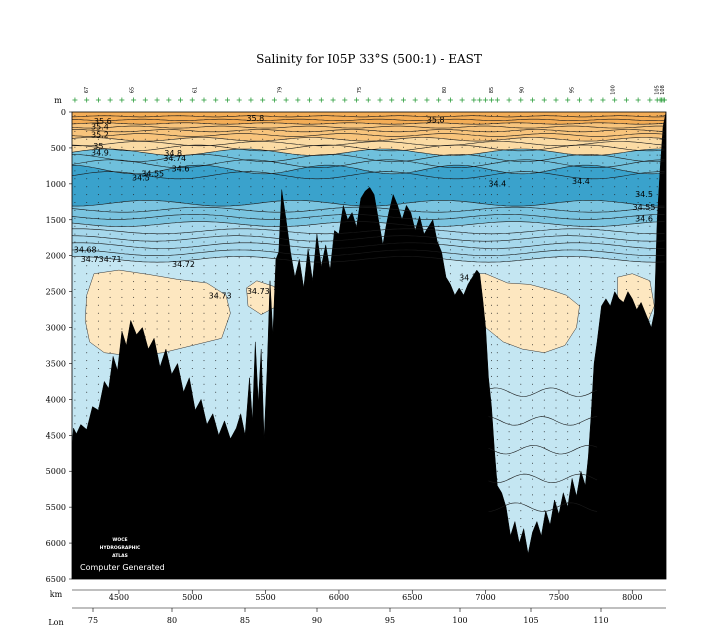 The image size is (710, 640). I want to click on contour-label: 35, so click(98, 146).